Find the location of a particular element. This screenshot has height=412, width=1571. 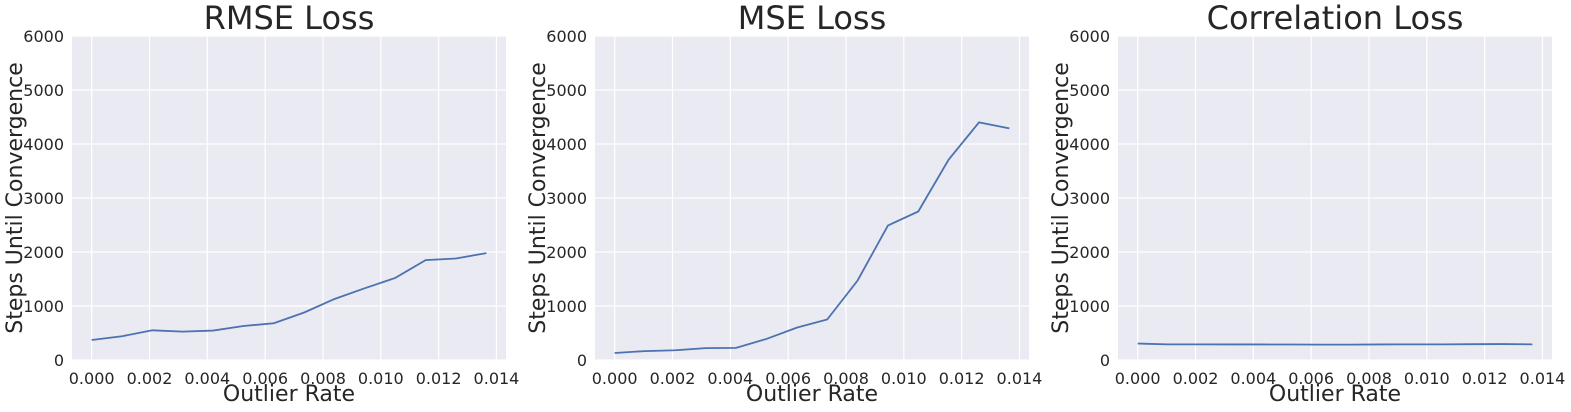

chart-title: Correlation Loss is located at coordinates (1335, 18).